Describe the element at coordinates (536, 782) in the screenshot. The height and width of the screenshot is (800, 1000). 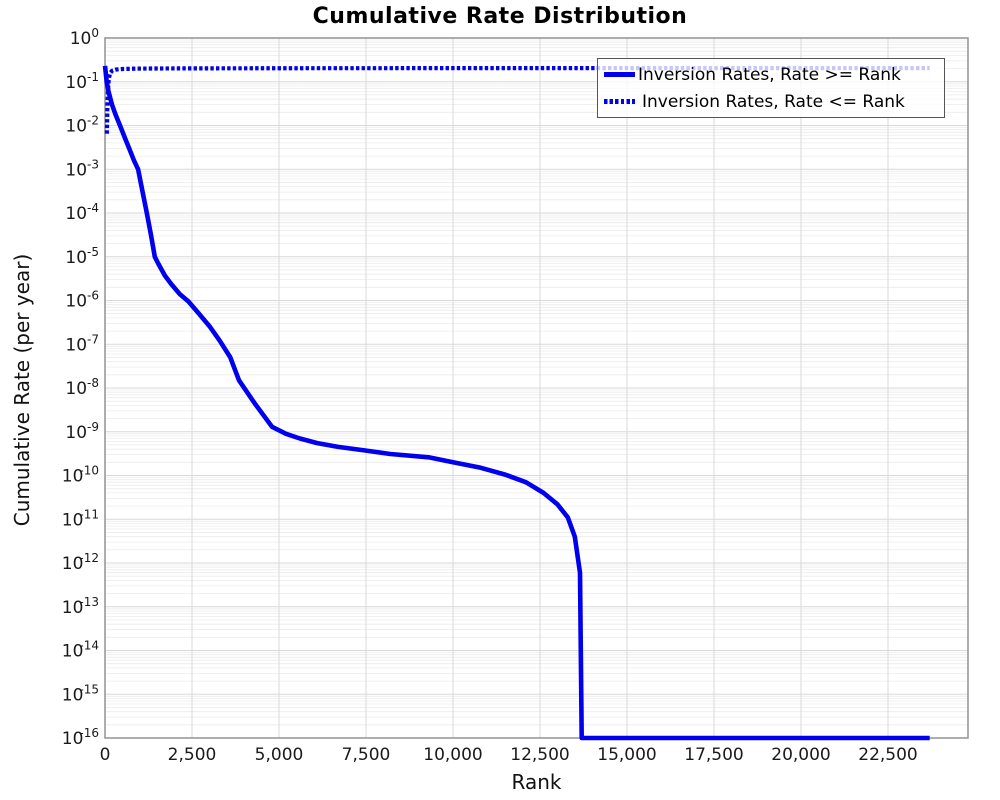
I see `x-axis-label: Rank` at that location.